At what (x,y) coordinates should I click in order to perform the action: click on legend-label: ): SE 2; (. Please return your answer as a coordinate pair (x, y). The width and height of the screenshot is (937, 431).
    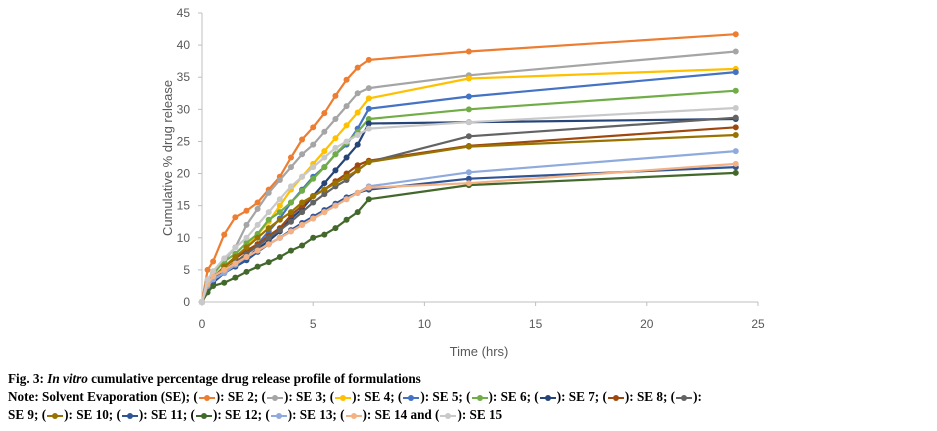
    Looking at the image, I should click on (240, 396).